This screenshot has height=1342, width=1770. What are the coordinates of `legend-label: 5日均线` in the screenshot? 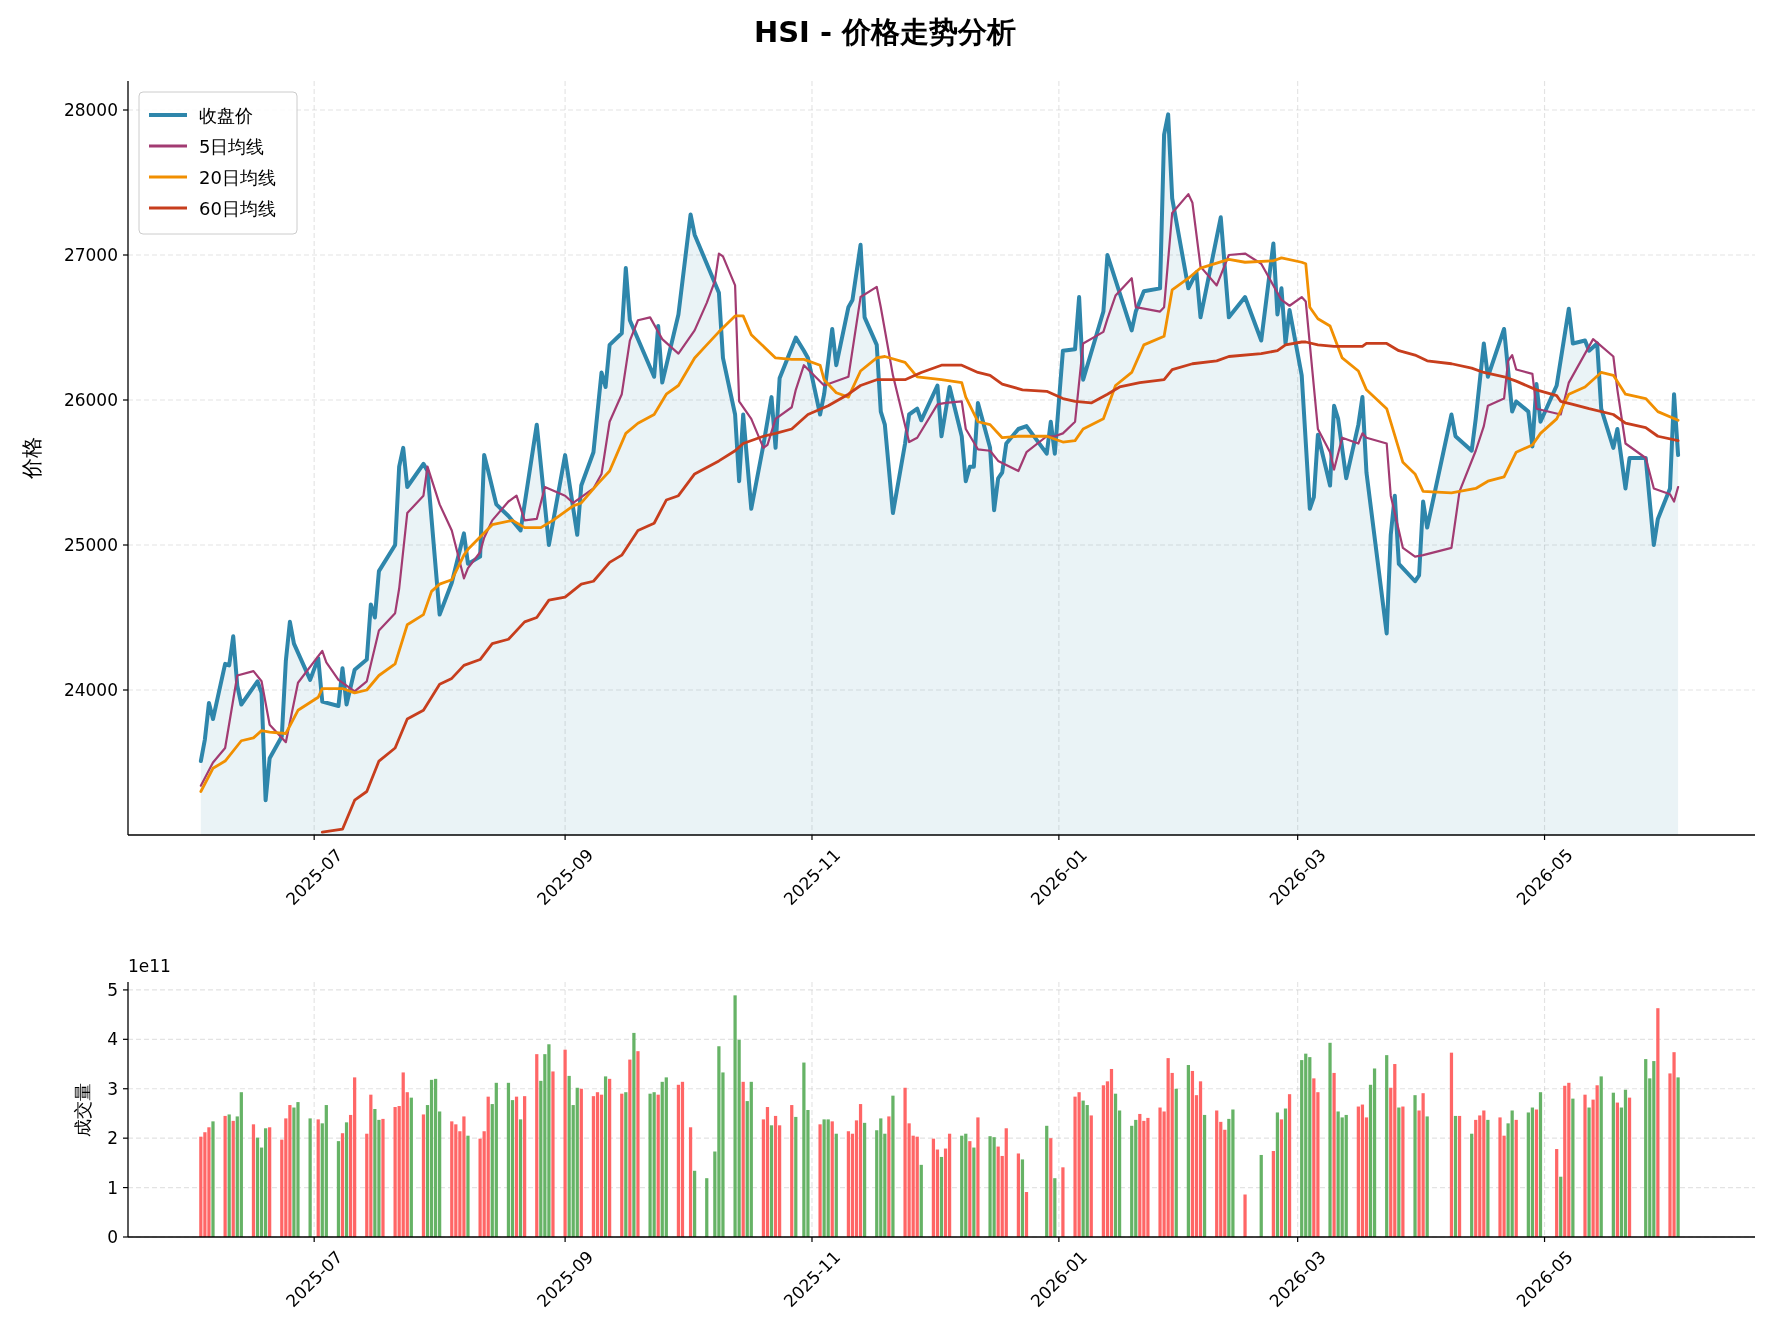 It's located at (232, 146).